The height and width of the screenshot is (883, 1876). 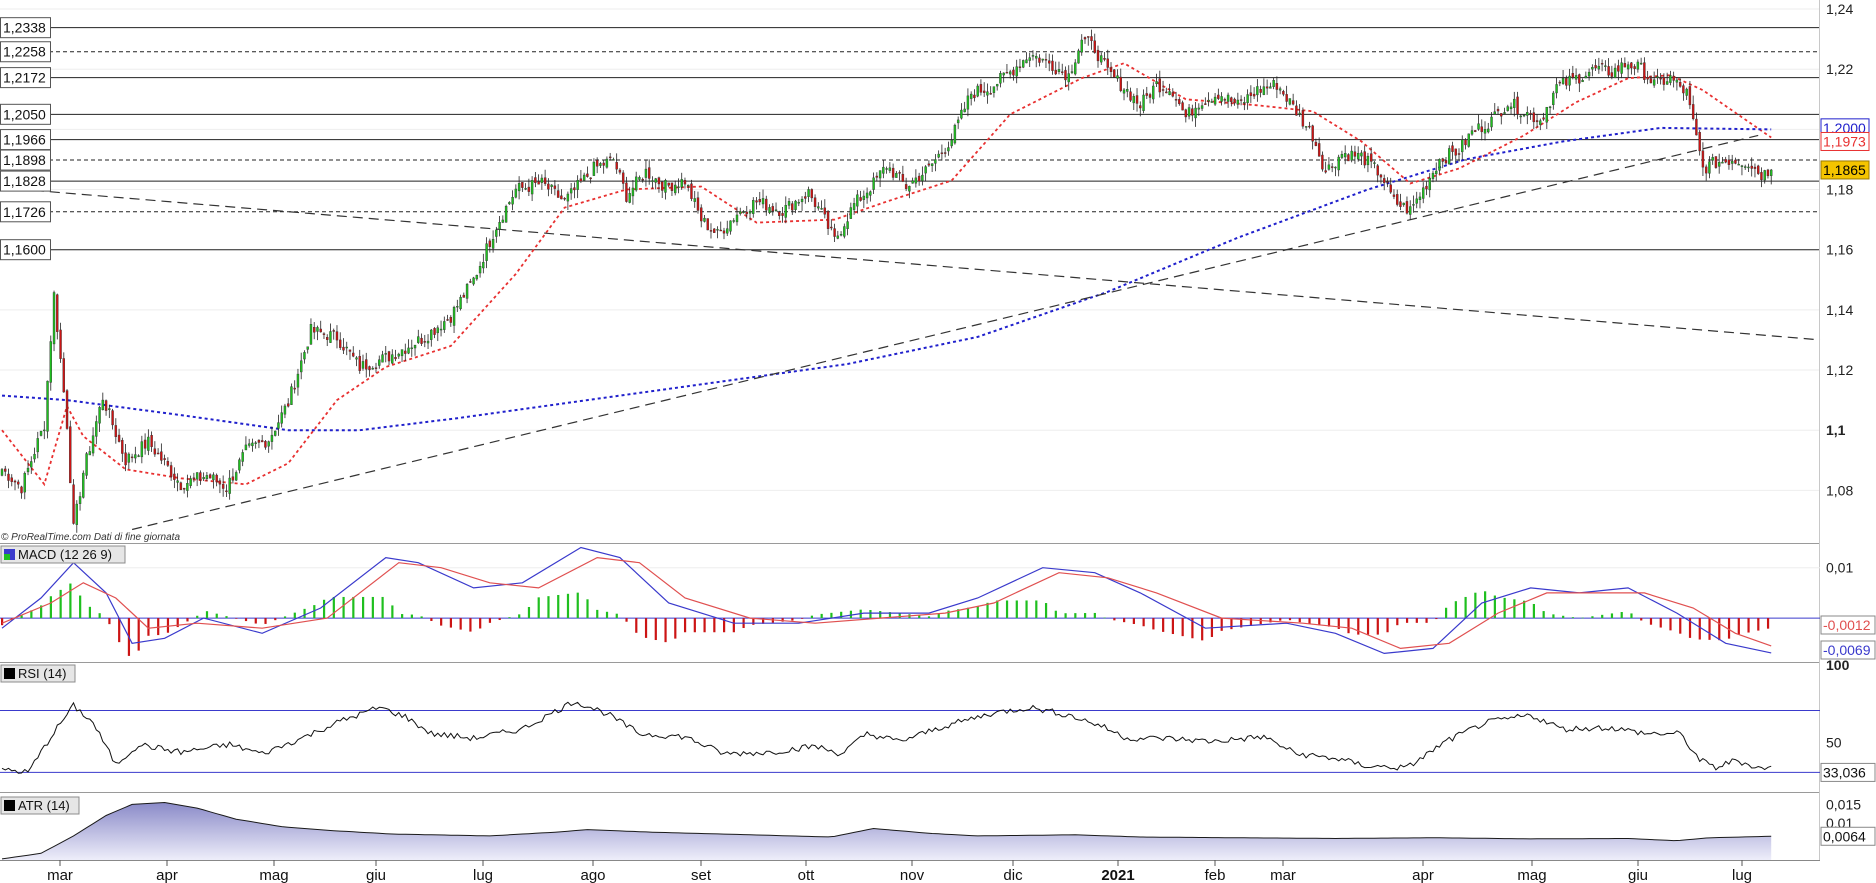 I want to click on rsi-pane: 100 50 33,036 RSI (14), so click(x=938, y=719).